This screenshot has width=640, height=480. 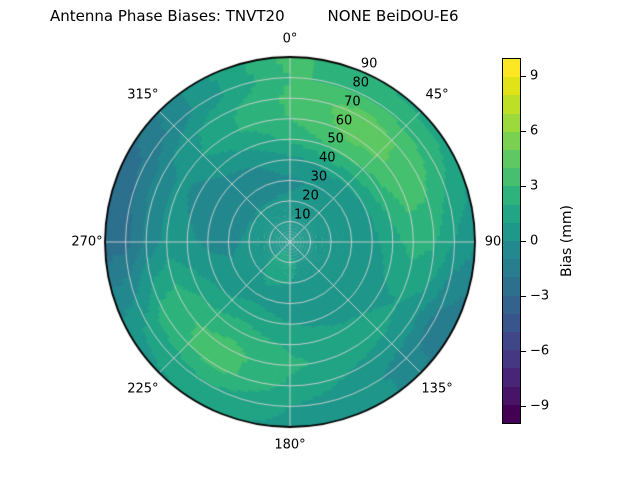 I want to click on theta-tick-label-135: 135°, so click(x=437, y=389).